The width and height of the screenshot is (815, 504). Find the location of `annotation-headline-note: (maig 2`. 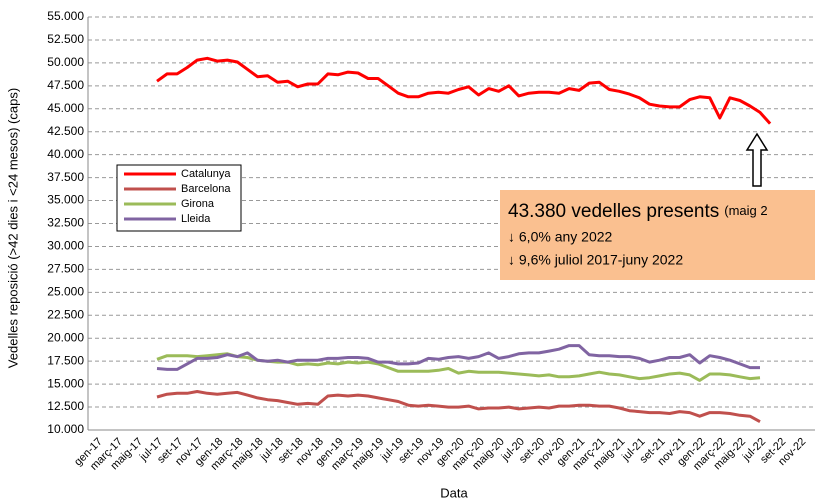

annotation-headline-note: (maig 2 is located at coordinates (745, 210).